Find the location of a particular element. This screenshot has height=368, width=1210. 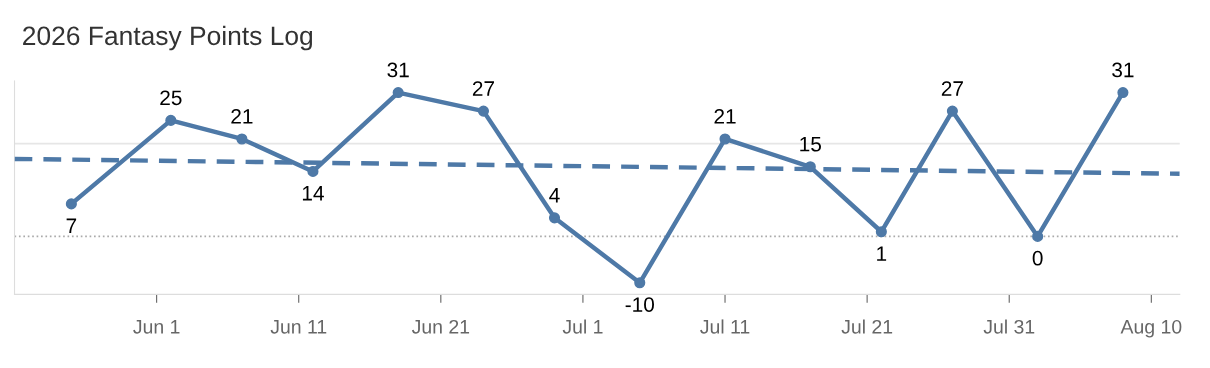

data-label: 7 is located at coordinates (71, 225).